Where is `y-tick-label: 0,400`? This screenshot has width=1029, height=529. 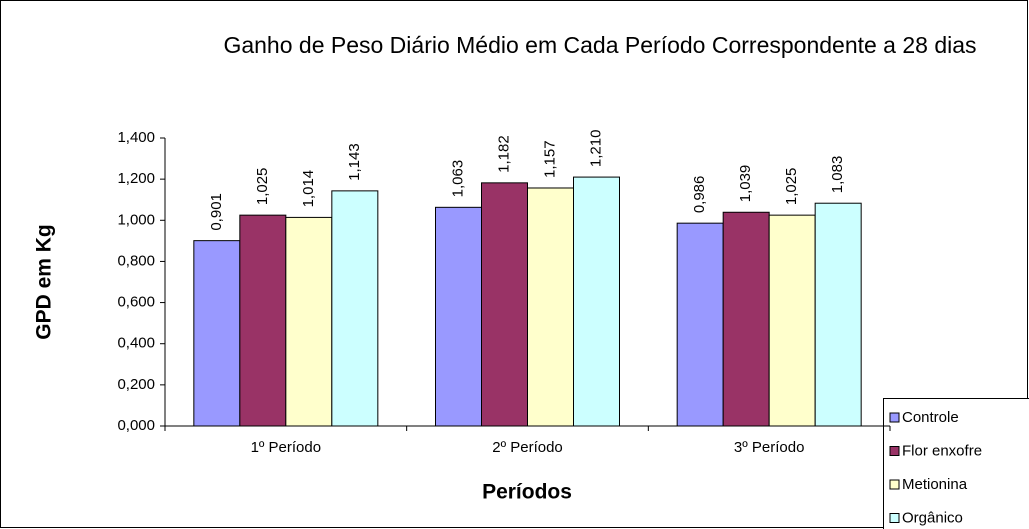 y-tick-label: 0,400 is located at coordinates (136, 343).